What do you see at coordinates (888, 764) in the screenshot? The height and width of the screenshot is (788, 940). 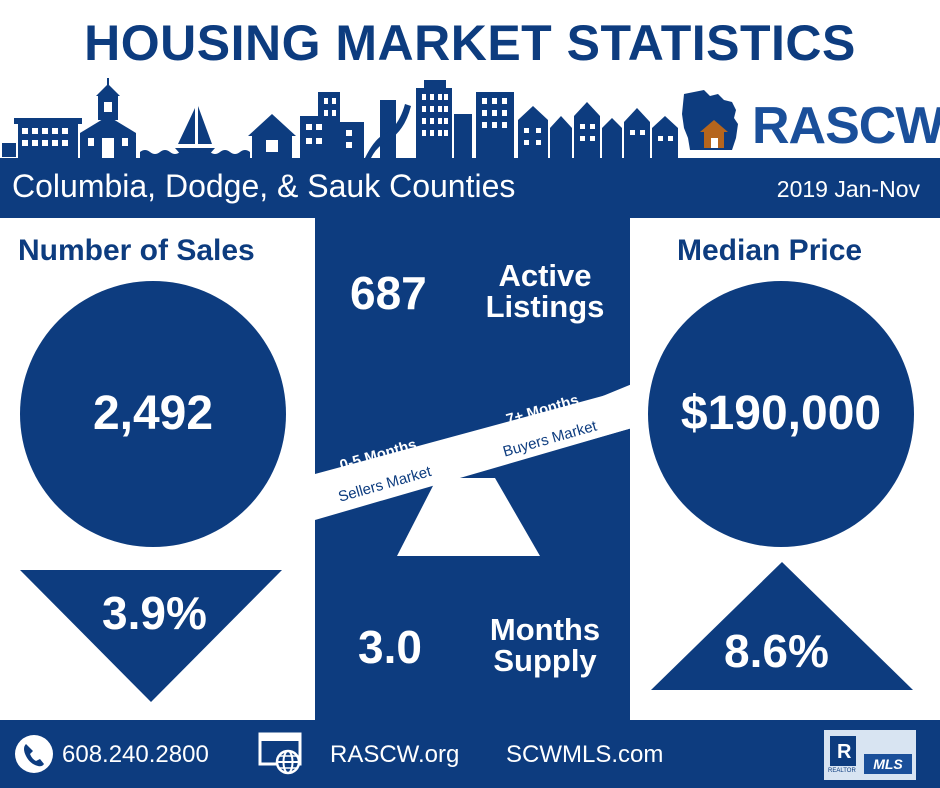 I see `badge-text: MLS` at bounding box center [888, 764].